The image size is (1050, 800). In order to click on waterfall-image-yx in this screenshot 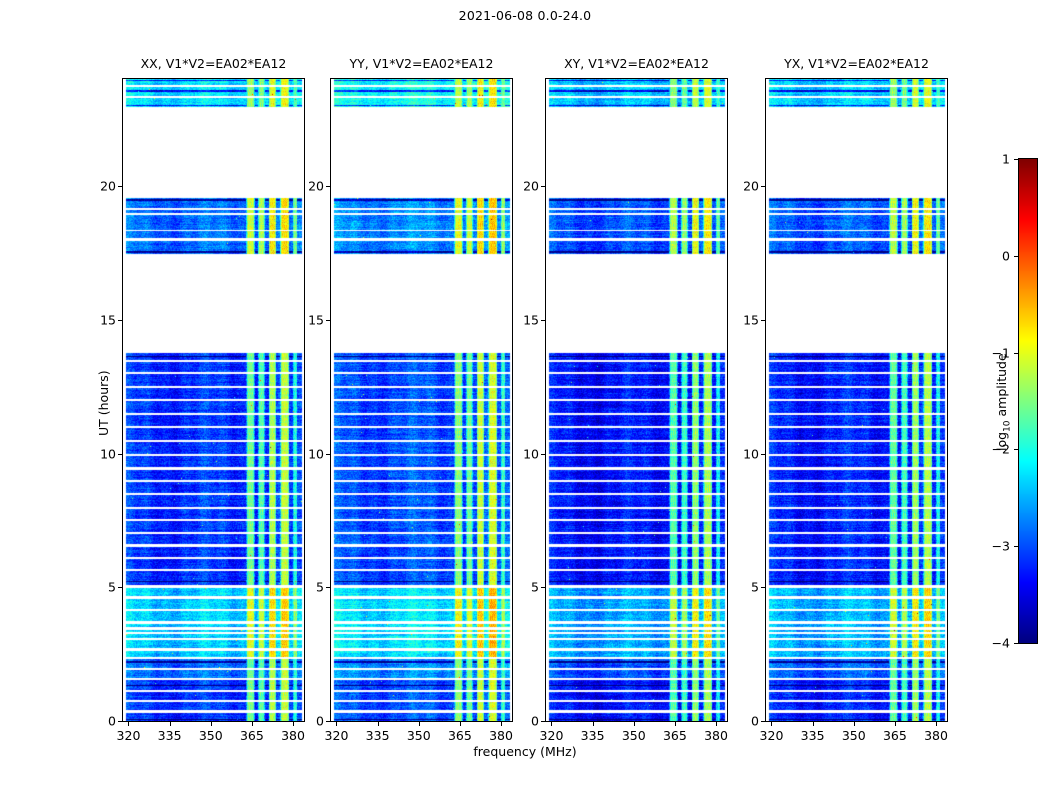, I will do `click(856, 400)`.